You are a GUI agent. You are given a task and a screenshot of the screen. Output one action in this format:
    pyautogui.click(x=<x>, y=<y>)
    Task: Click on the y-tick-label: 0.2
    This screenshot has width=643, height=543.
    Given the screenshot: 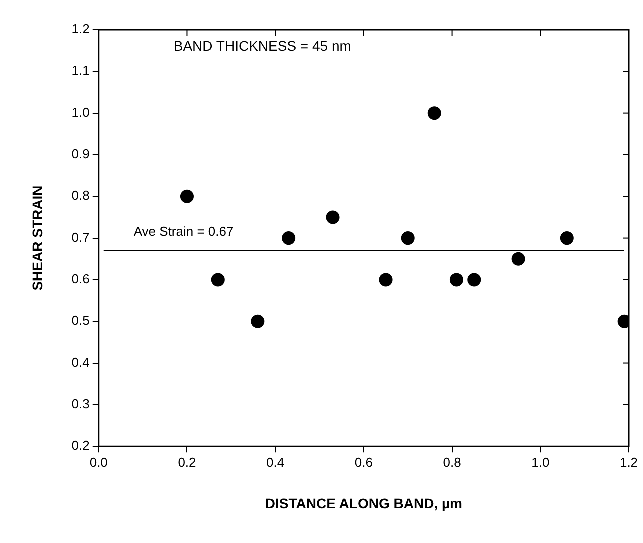 What is the action you would take?
    pyautogui.click(x=81, y=446)
    